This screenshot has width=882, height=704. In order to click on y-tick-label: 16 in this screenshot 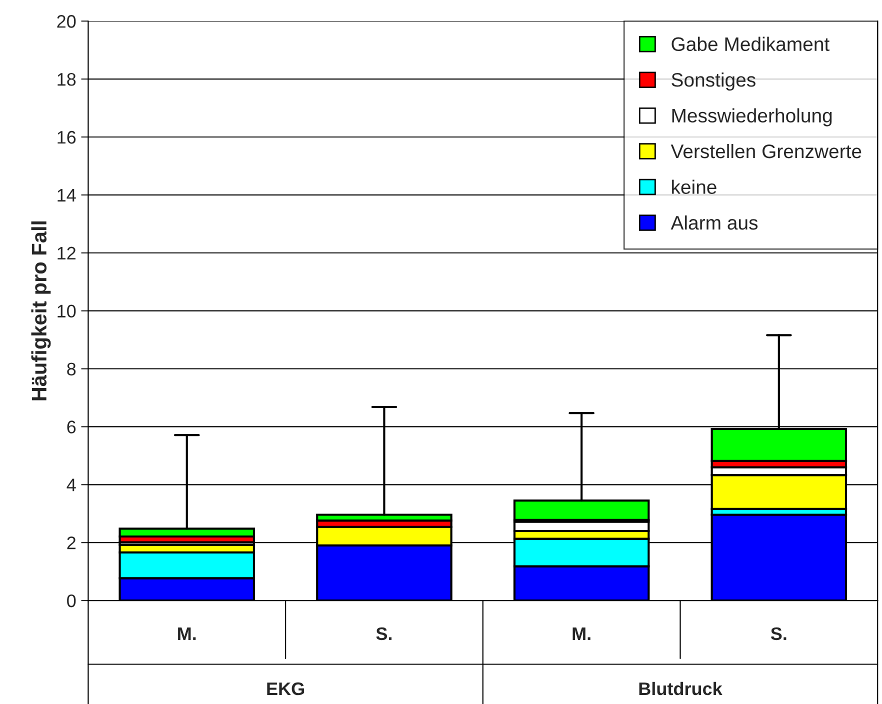, I will do `click(67, 137)`.